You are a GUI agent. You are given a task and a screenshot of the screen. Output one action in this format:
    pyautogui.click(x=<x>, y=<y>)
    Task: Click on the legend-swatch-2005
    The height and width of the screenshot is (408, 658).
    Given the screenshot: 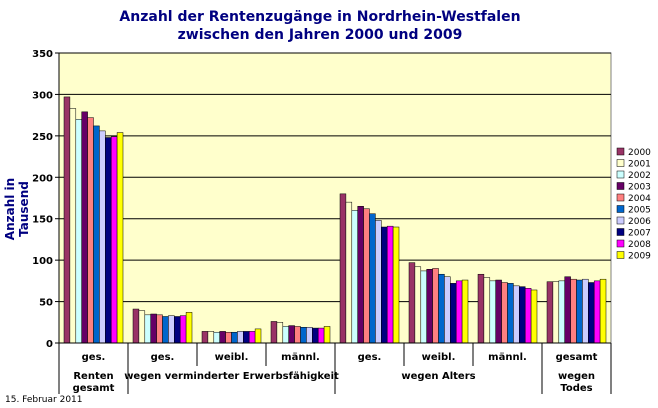 What is the action you would take?
    pyautogui.click(x=620, y=209)
    